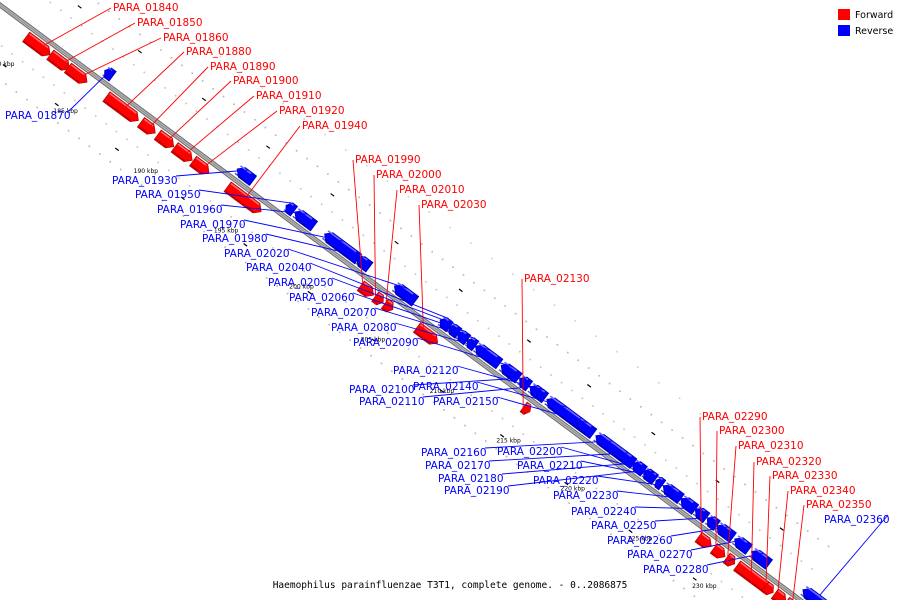 The width and height of the screenshot is (900, 600). I want to click on gene-label: PARA_02090, so click(386, 343).